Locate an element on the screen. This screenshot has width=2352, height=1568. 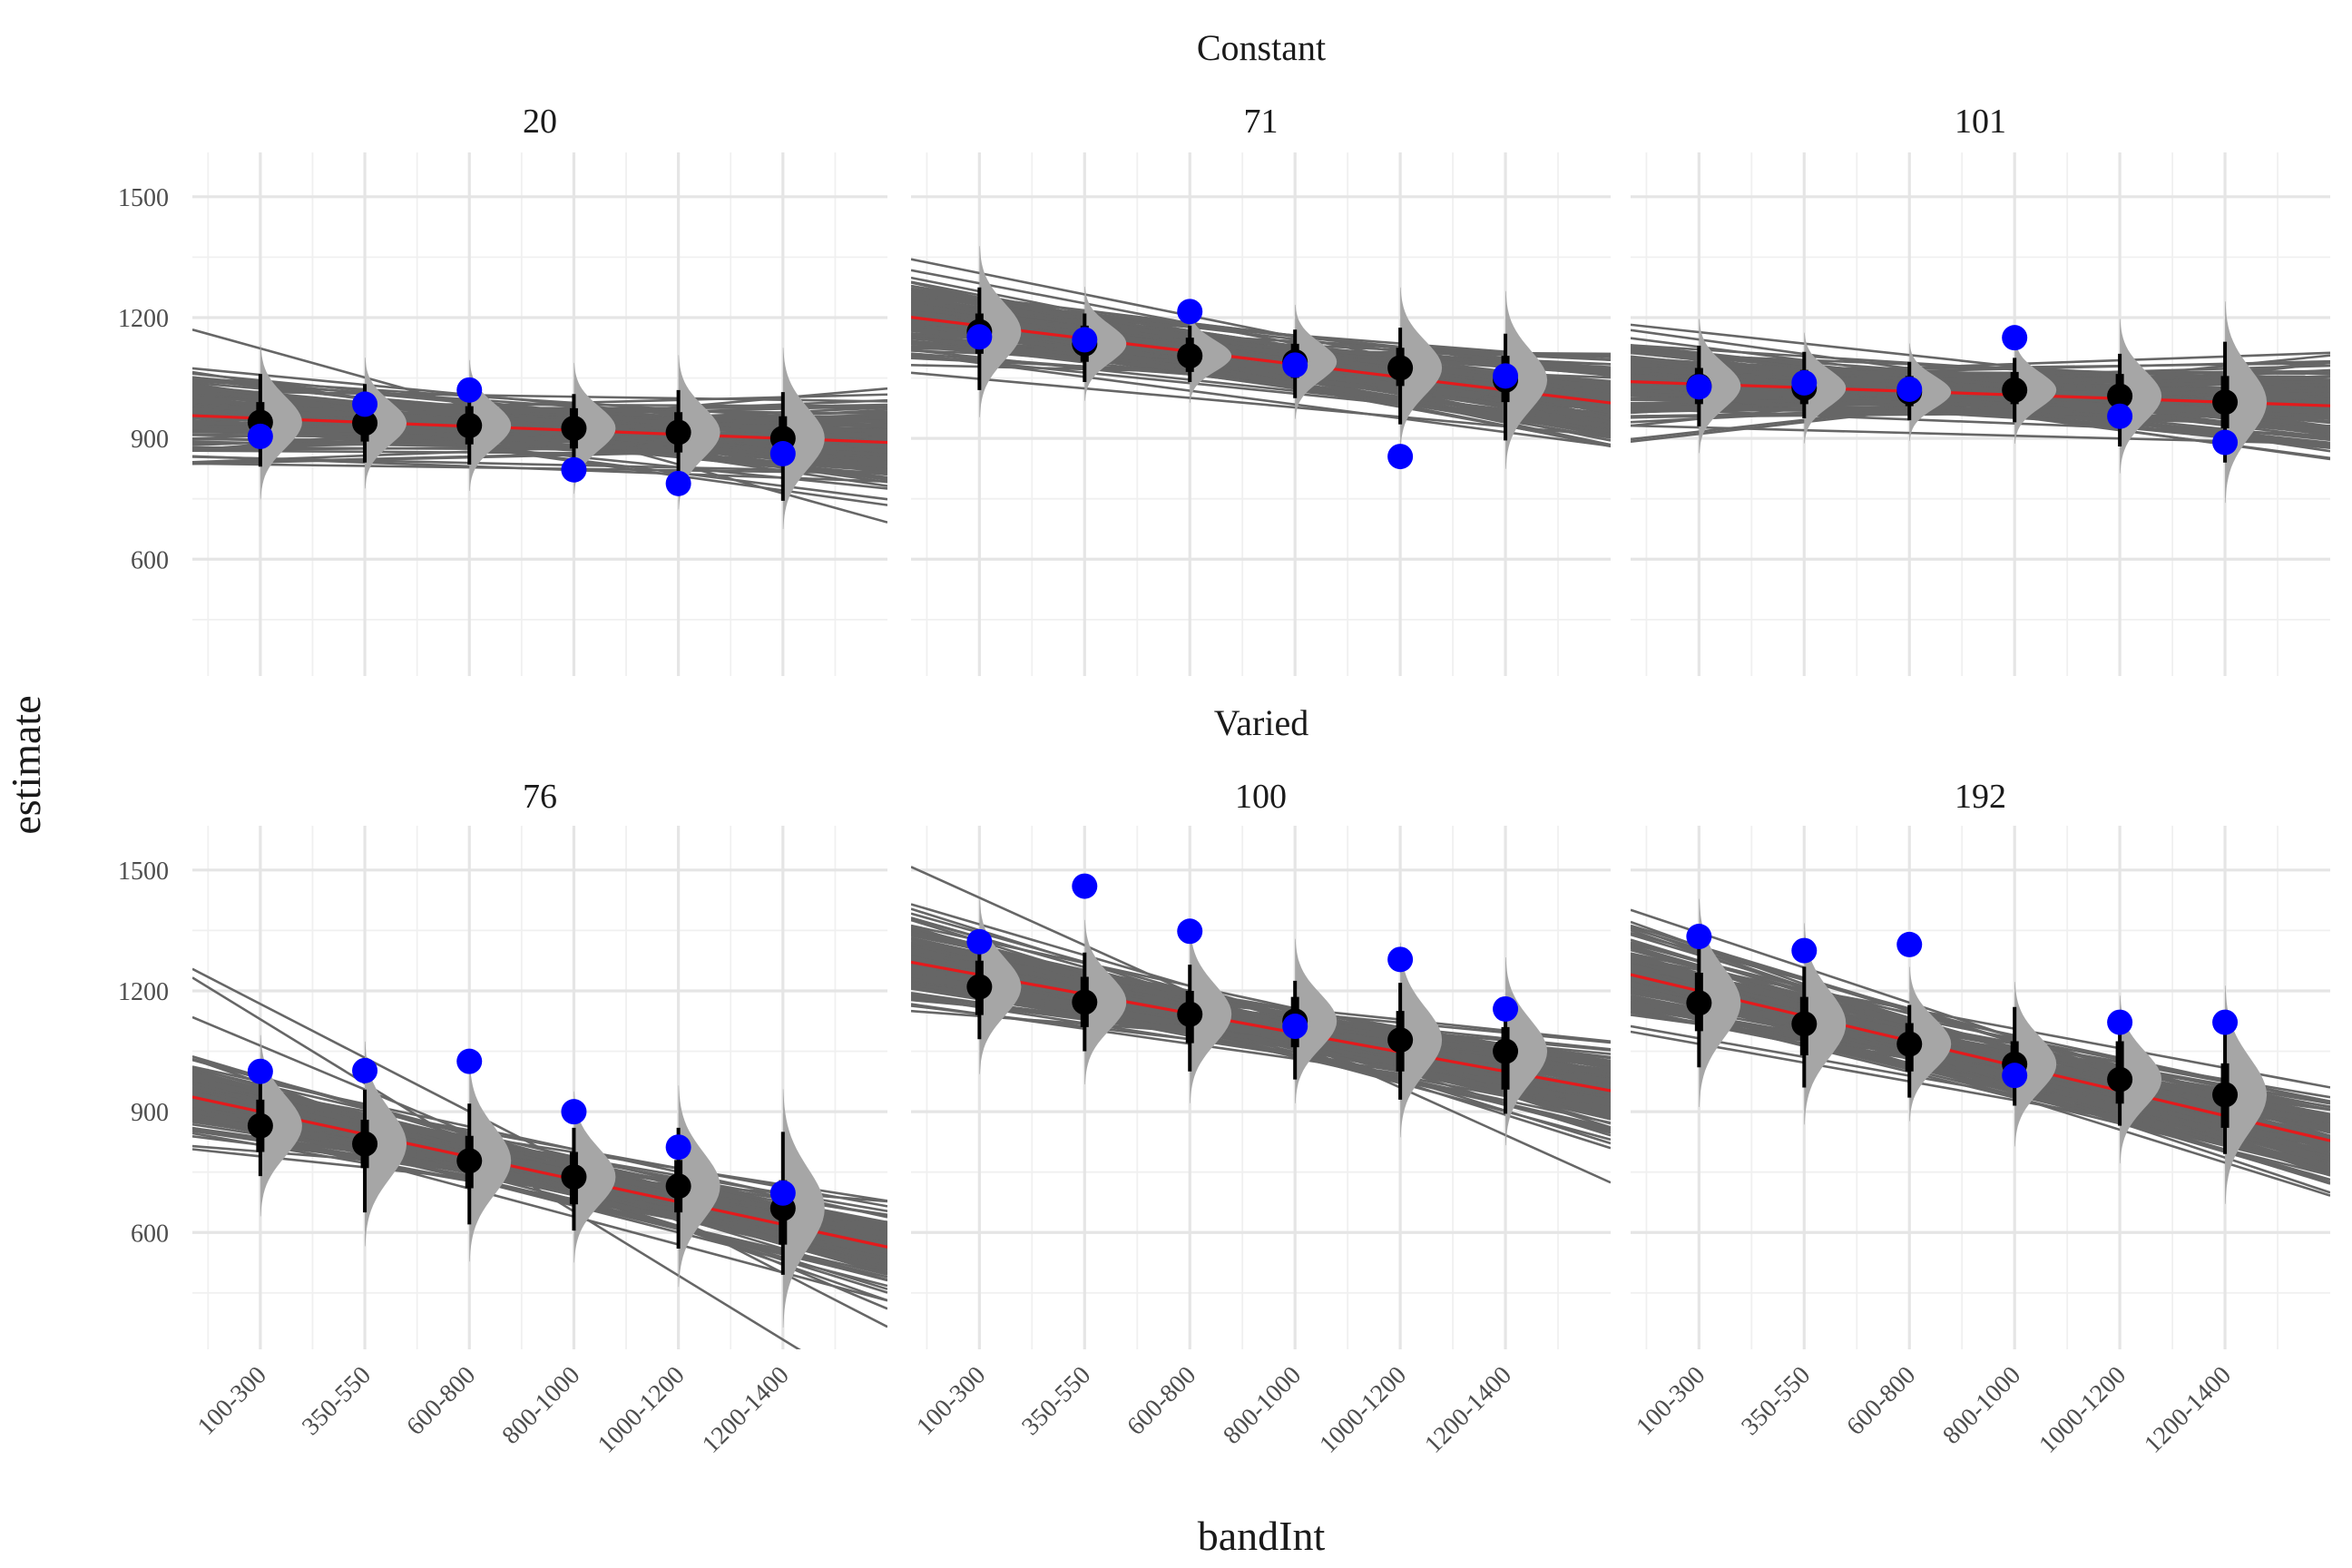
group-label: Constant is located at coordinates (1261, 47).